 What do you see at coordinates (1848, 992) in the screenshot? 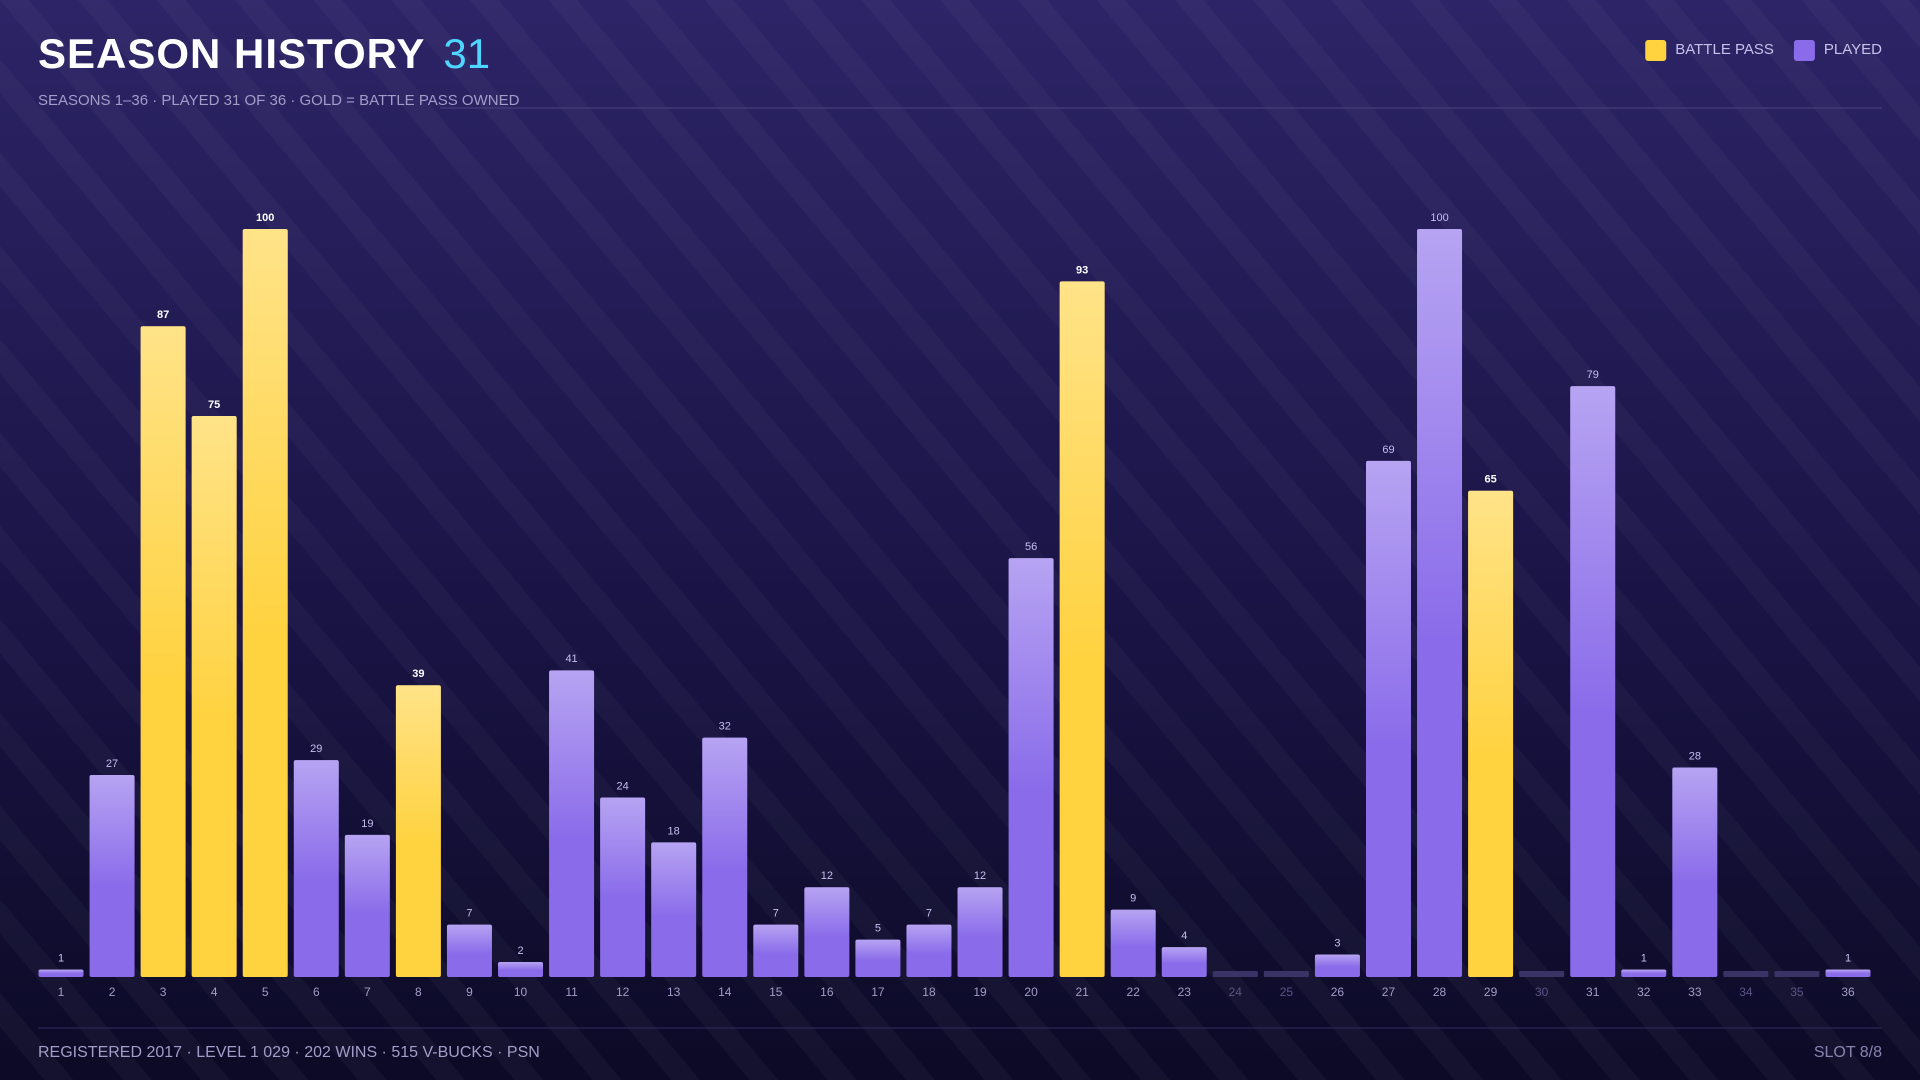
I see `x-tick-label: 36` at bounding box center [1848, 992].